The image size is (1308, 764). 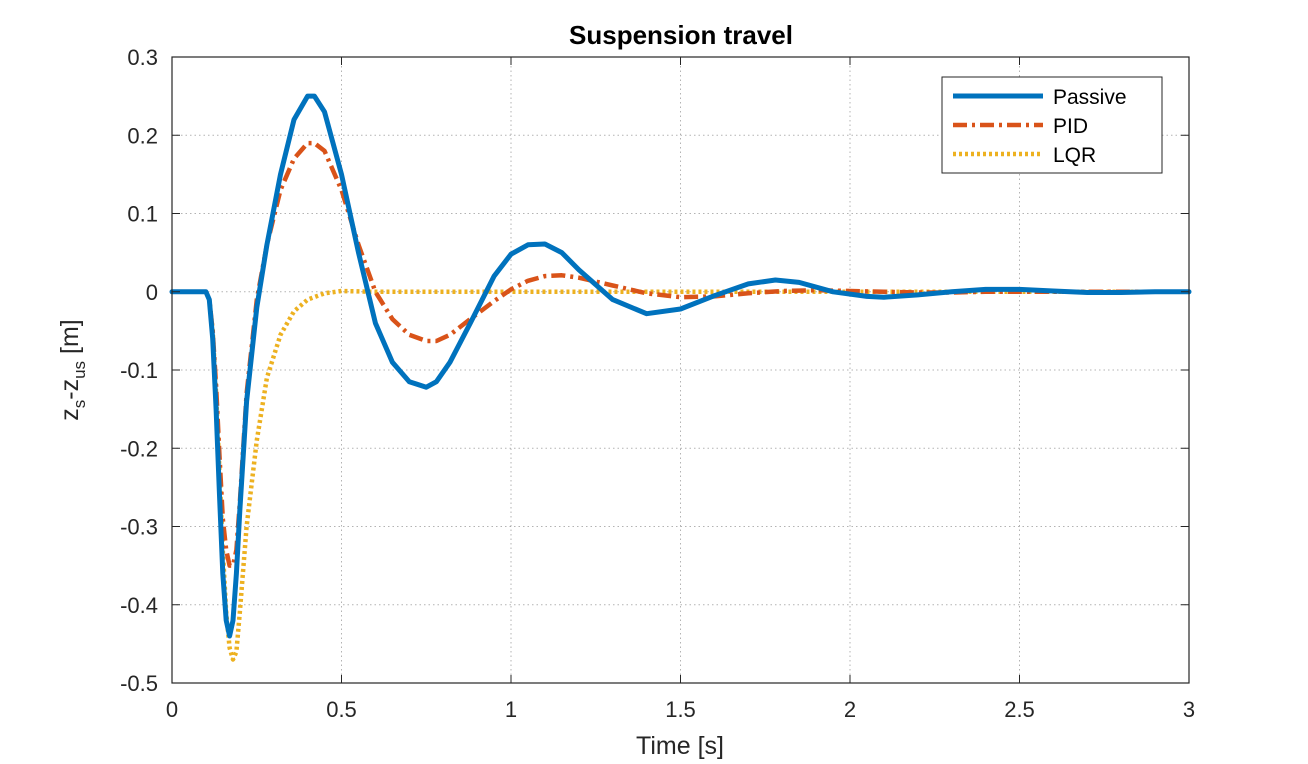 I want to click on y-tick-label: 0.1, so click(x=142, y=214).